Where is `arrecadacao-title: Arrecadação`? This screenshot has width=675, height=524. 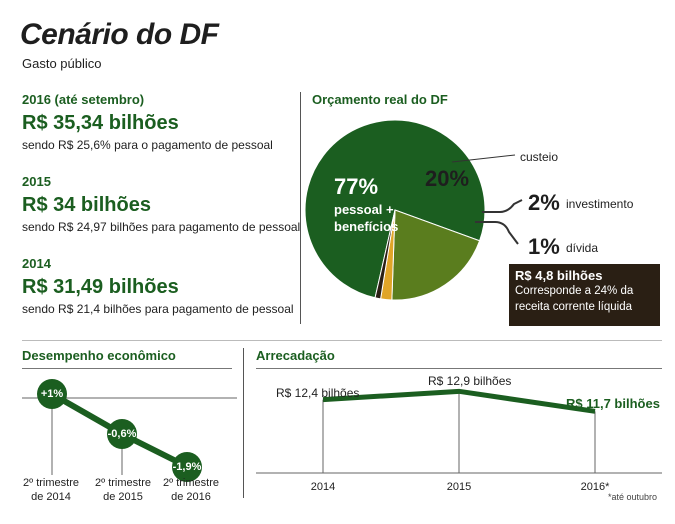
arrecadacao-title: Arrecadação is located at coordinates (295, 355).